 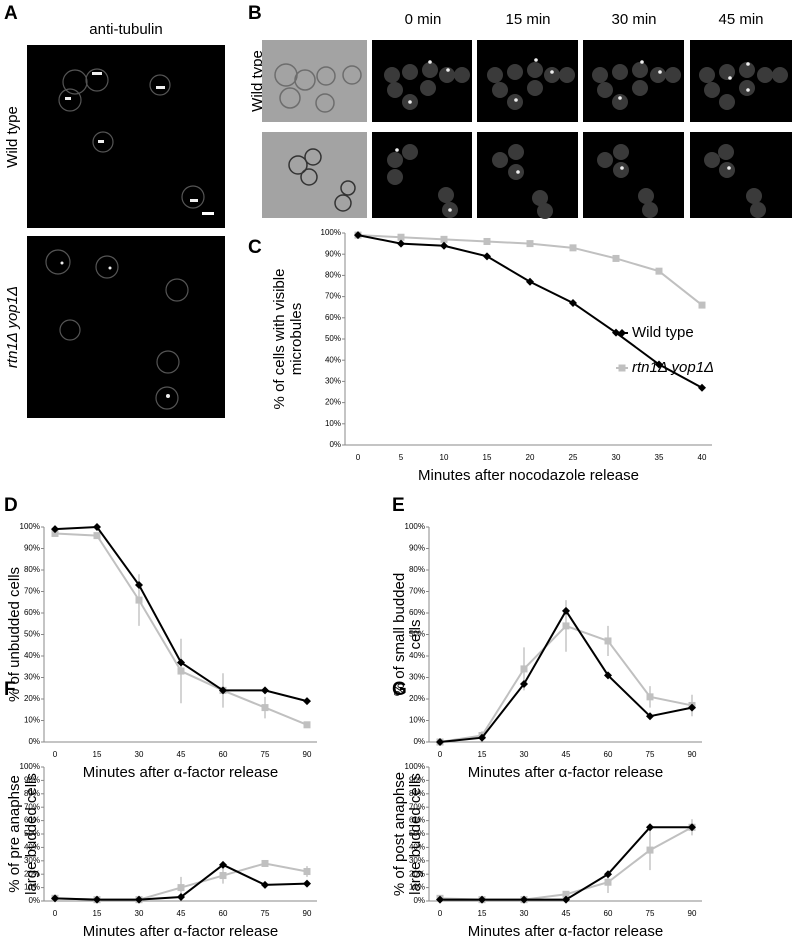 I want to click on x-tick-label: 75, so click(x=265, y=754).